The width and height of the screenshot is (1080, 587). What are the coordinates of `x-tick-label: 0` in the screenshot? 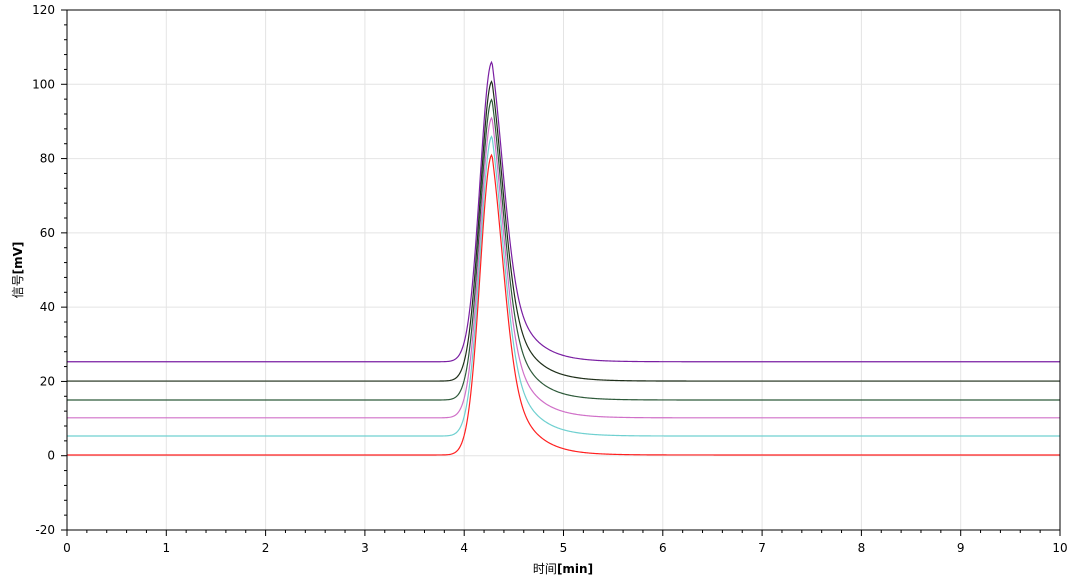 It's located at (67, 548).